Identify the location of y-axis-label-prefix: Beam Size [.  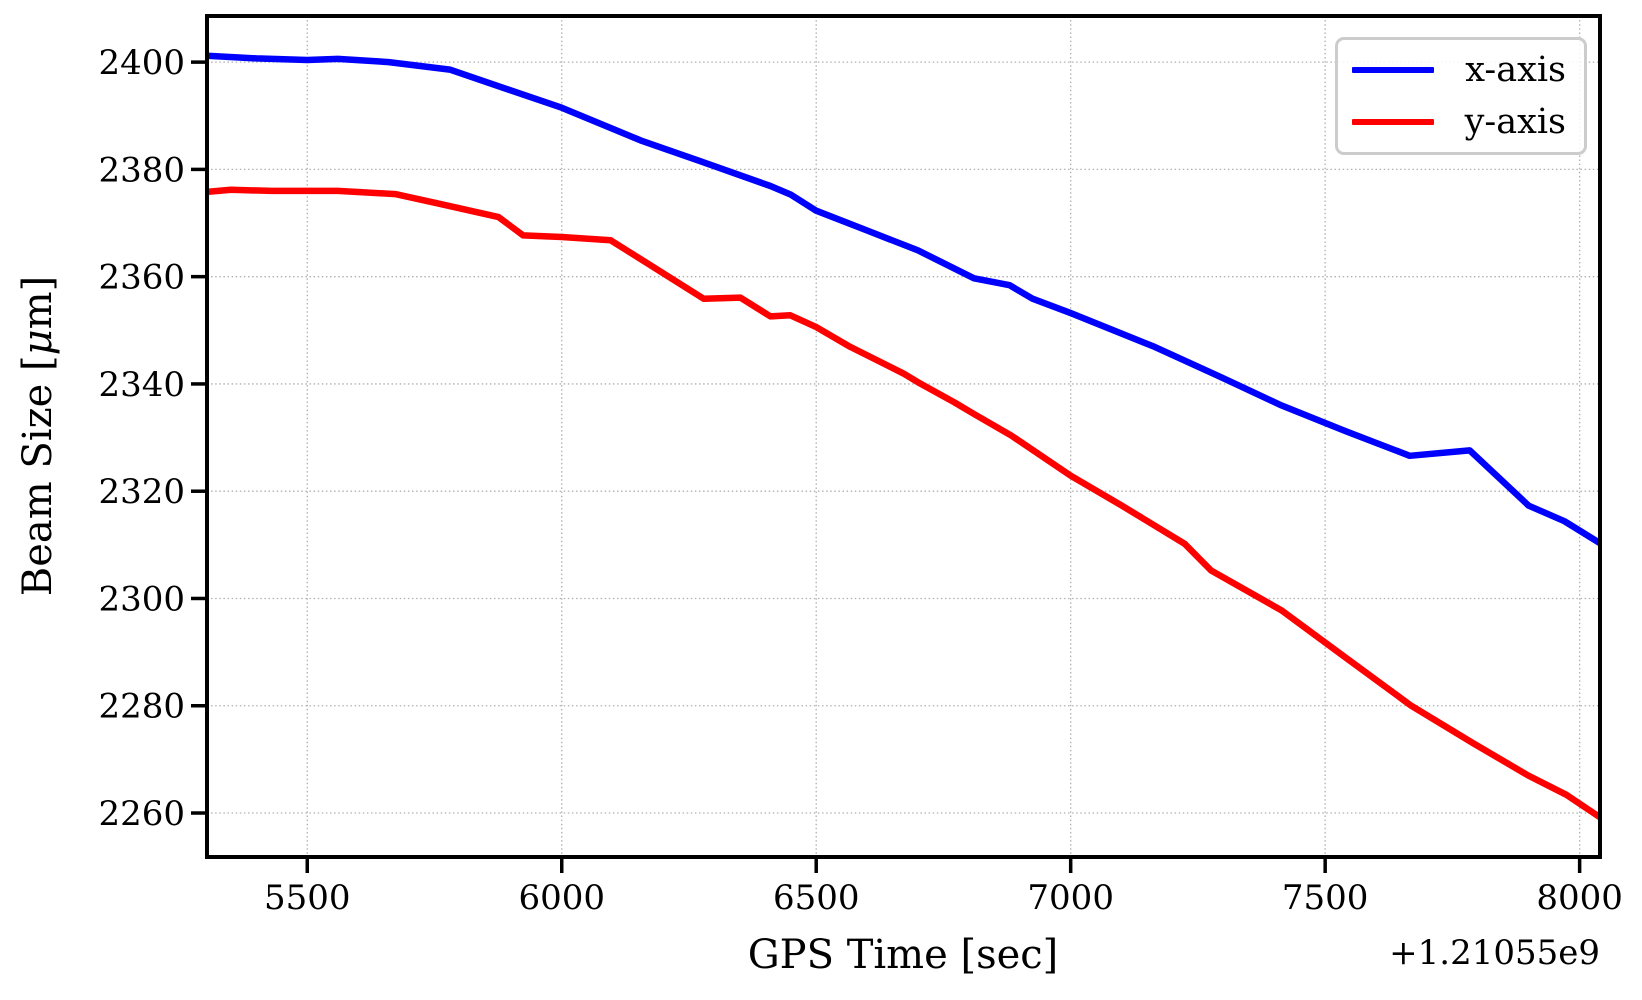
(38, 476).